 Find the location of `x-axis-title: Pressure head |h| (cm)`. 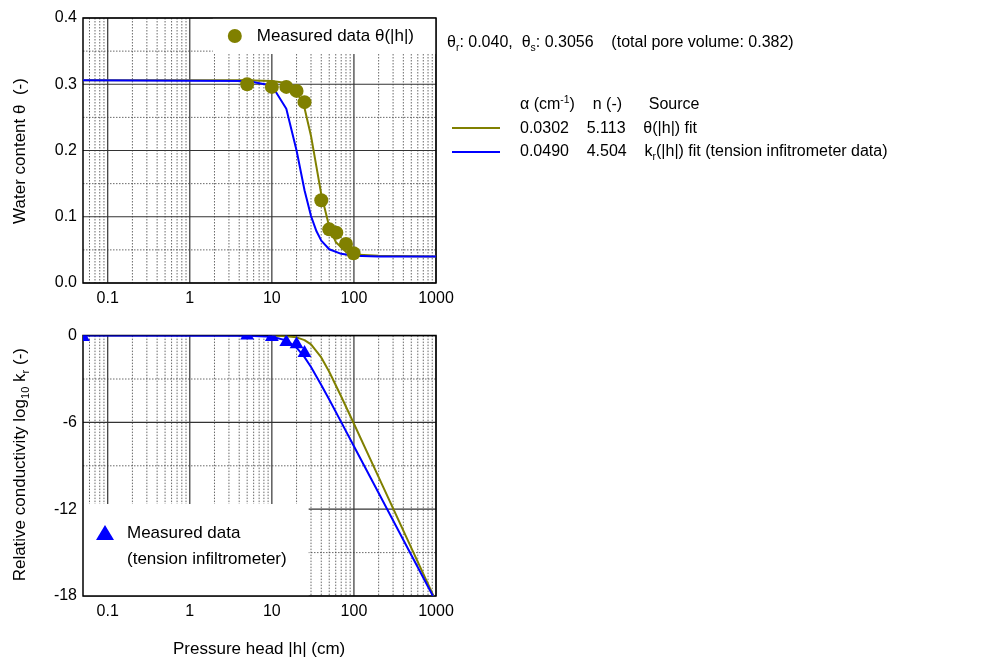

x-axis-title: Pressure head |h| (cm) is located at coordinates (259, 649).